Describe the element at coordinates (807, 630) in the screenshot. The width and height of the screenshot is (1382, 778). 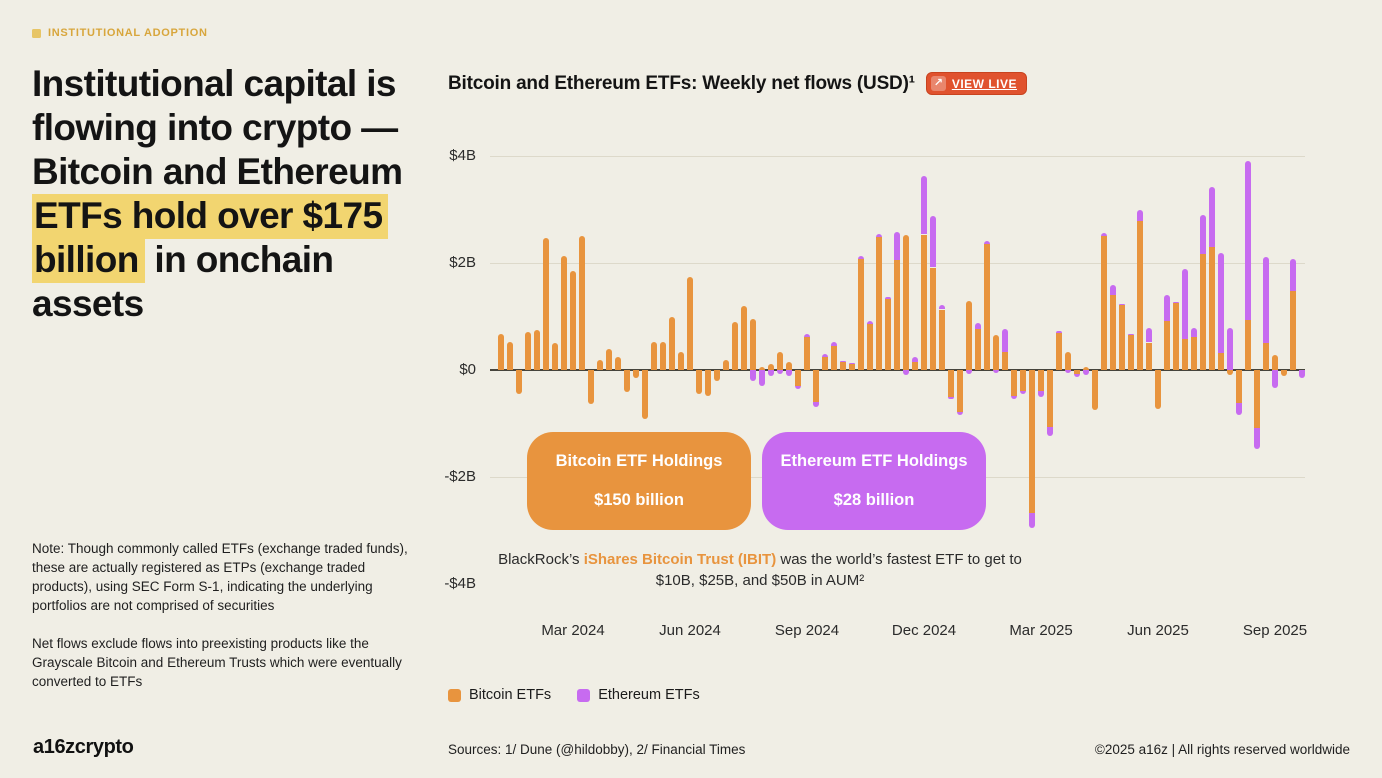
I see `x-tick-label: Sep 2024` at that location.